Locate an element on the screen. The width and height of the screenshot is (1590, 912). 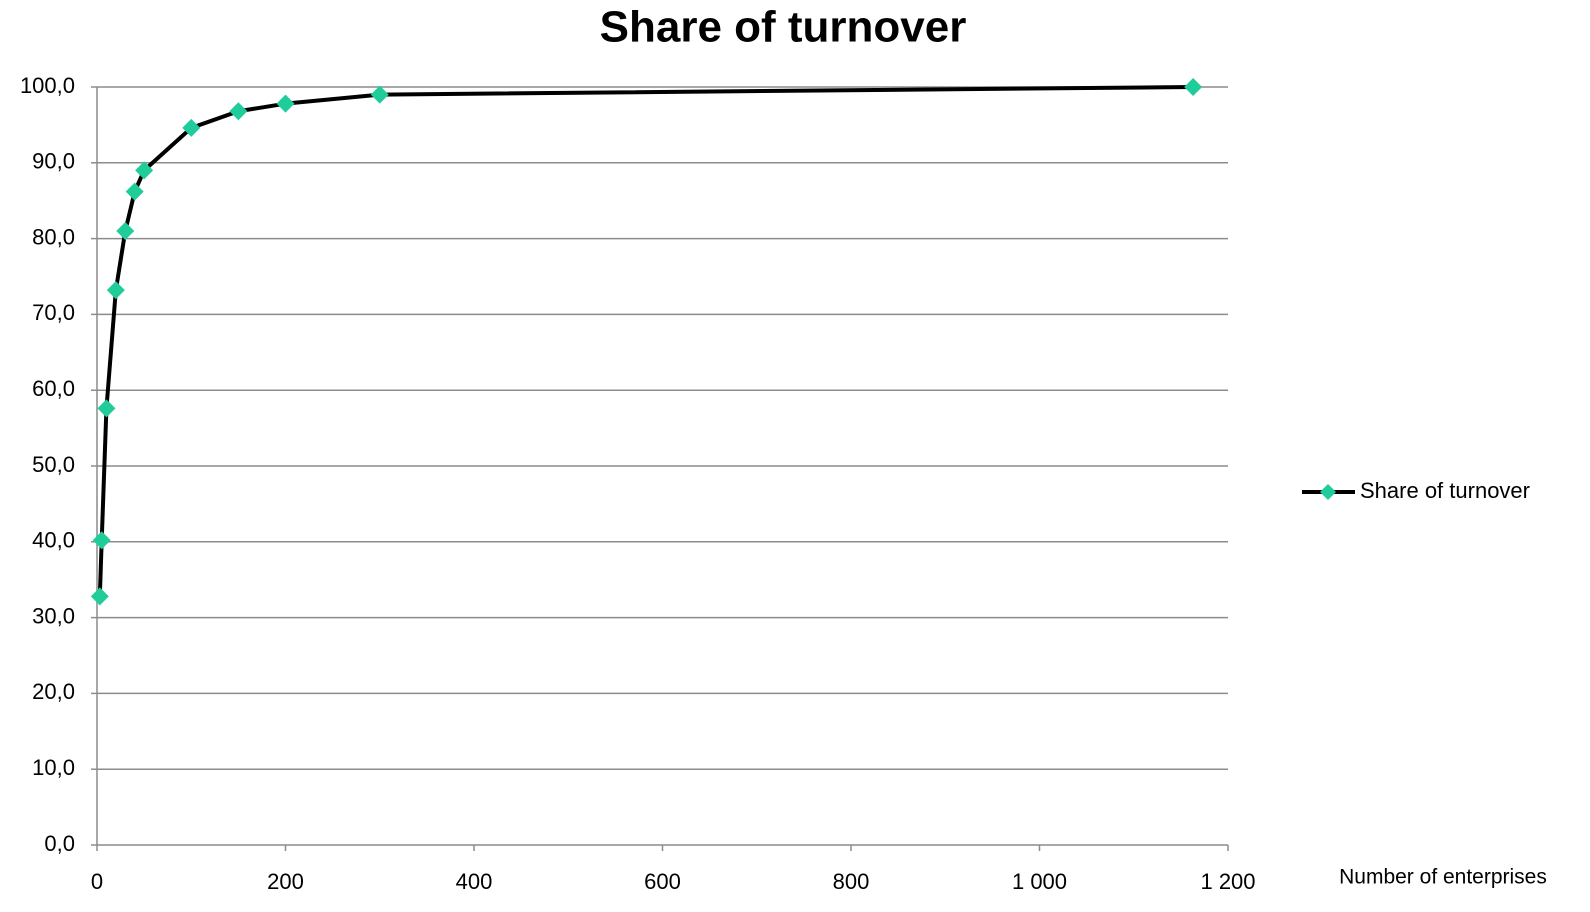
x-tick-label: 1 000 is located at coordinates (1039, 881).